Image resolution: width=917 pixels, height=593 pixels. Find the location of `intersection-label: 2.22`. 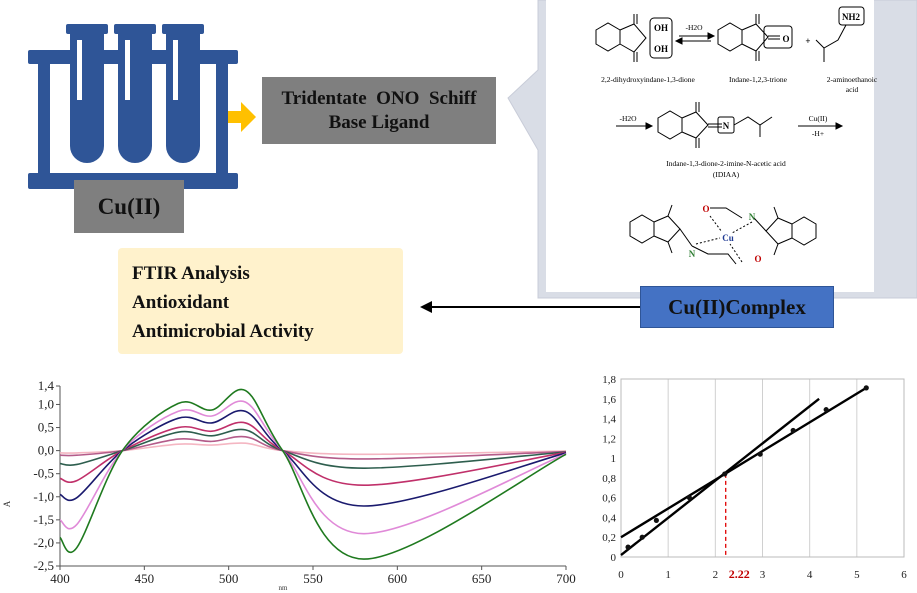

intersection-label: 2.22 is located at coordinates (739, 574).